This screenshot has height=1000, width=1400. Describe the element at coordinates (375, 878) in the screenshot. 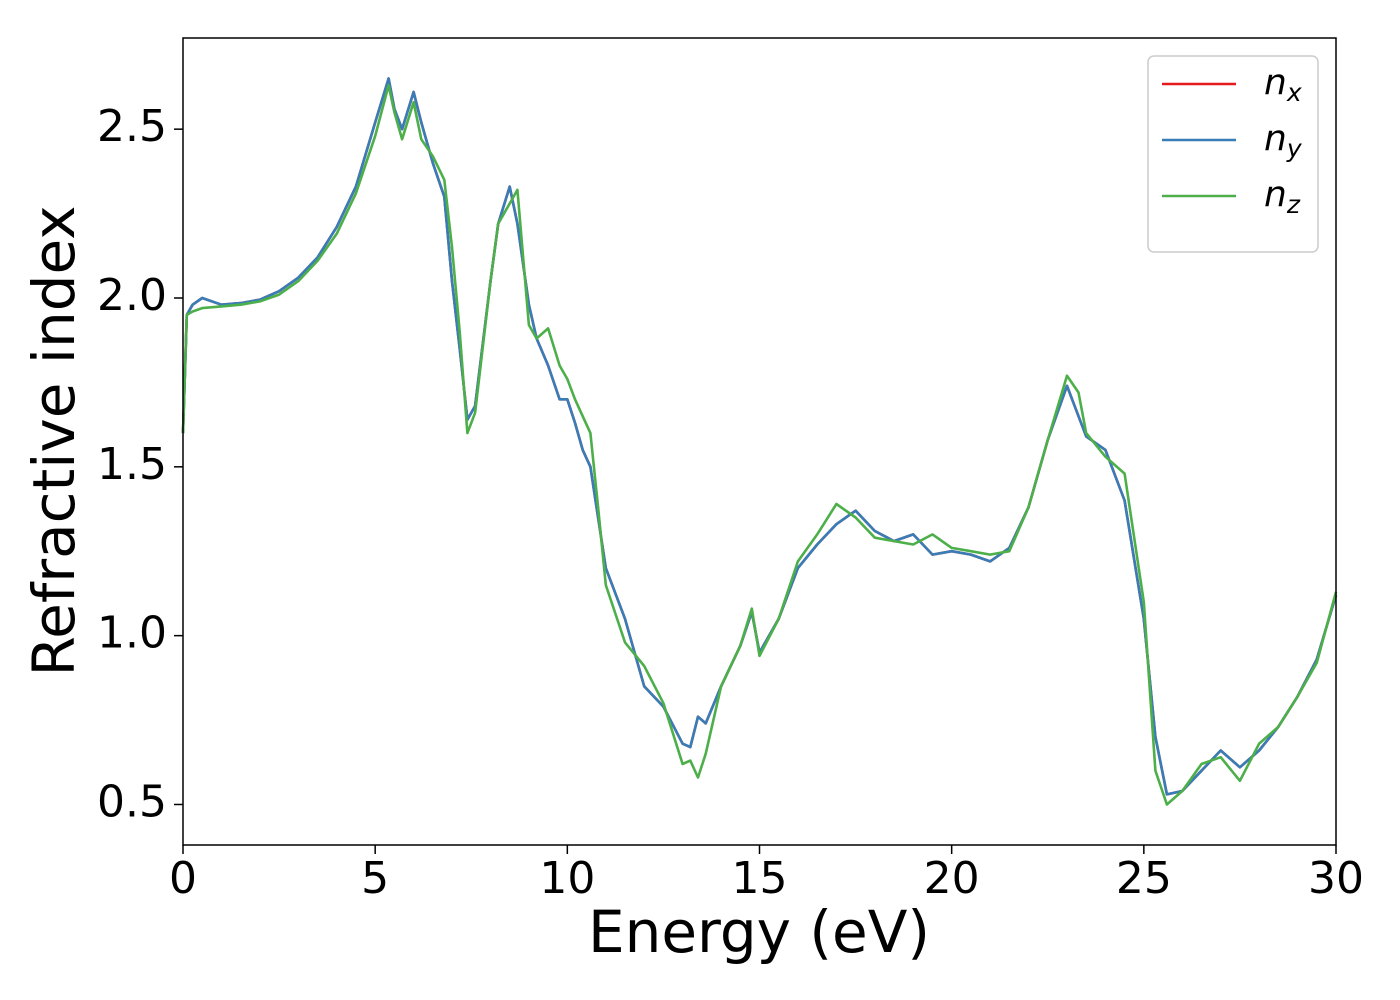

I see `x-tick-label: 5` at that location.